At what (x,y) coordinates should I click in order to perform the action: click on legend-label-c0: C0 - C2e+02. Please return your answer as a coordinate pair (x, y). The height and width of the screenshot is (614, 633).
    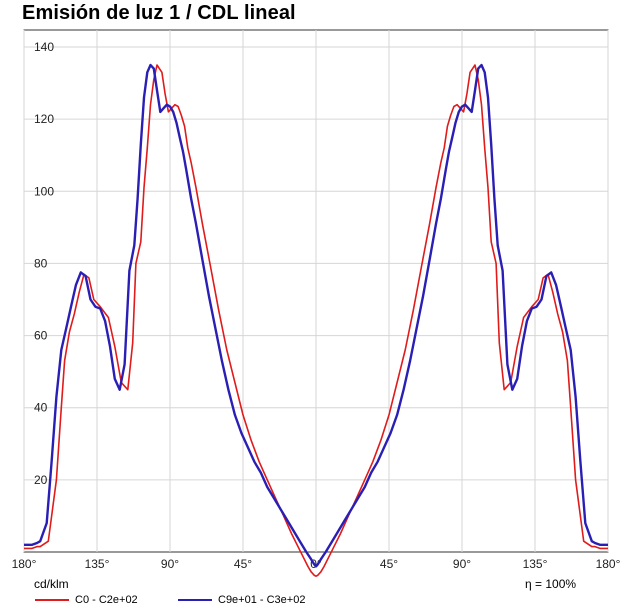
    Looking at the image, I should click on (106, 600).